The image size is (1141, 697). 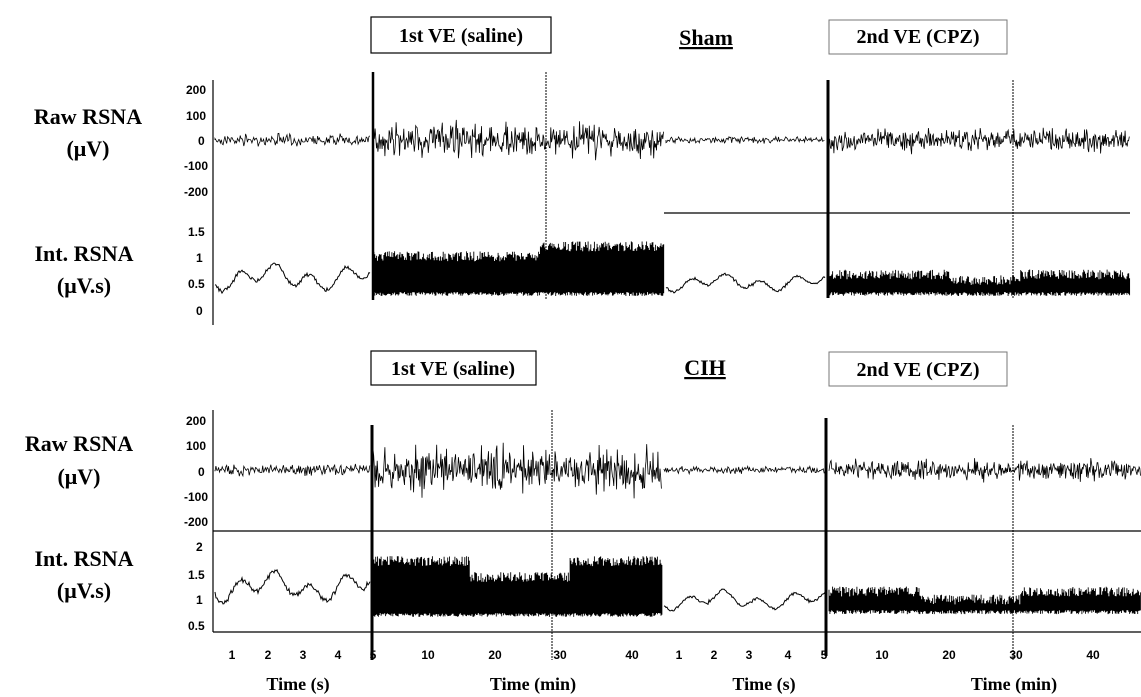 I want to click on sham-raw-tick: 0, so click(x=201, y=141).